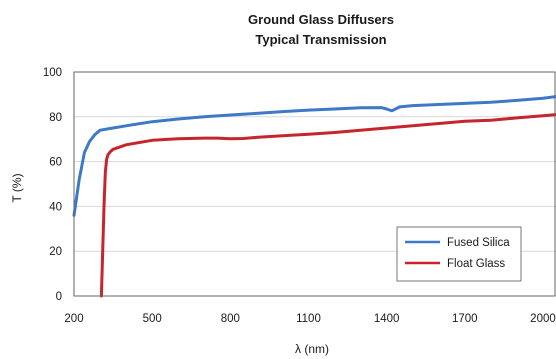 The width and height of the screenshot is (556, 359). What do you see at coordinates (55, 207) in the screenshot?
I see `y-tick-label: 40` at bounding box center [55, 207].